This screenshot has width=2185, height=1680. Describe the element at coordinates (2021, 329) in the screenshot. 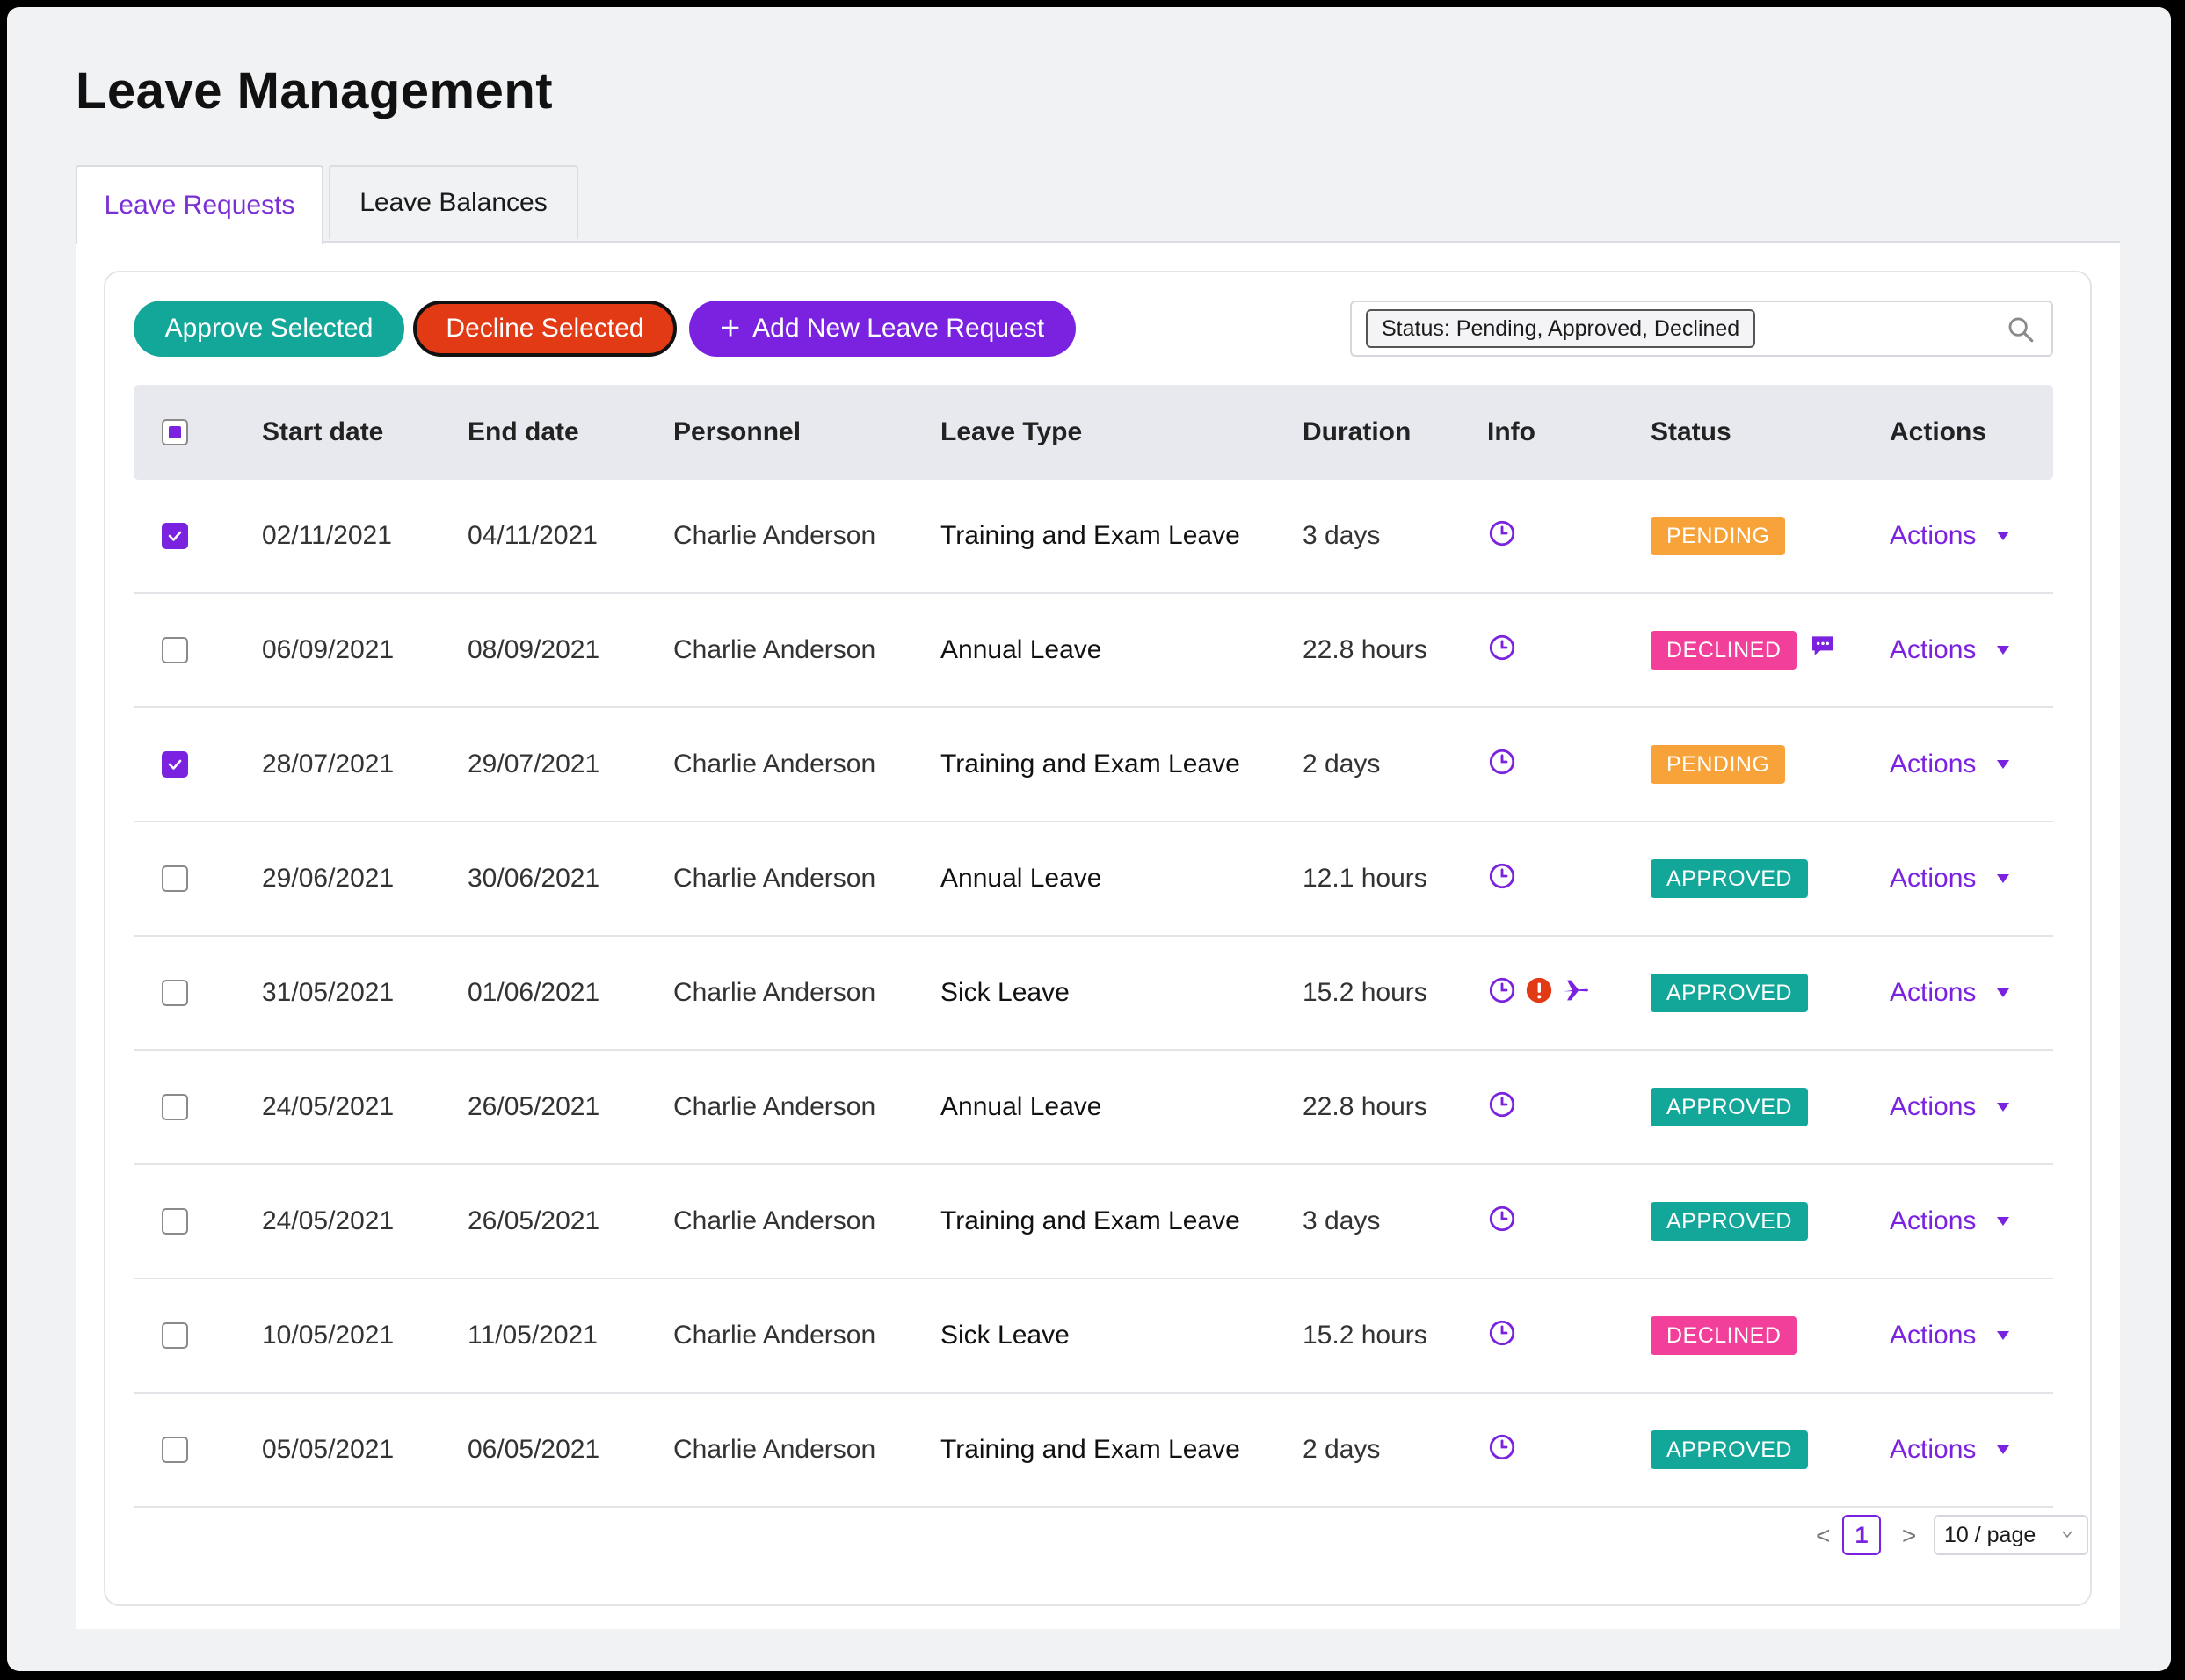

I see `search-icon` at that location.